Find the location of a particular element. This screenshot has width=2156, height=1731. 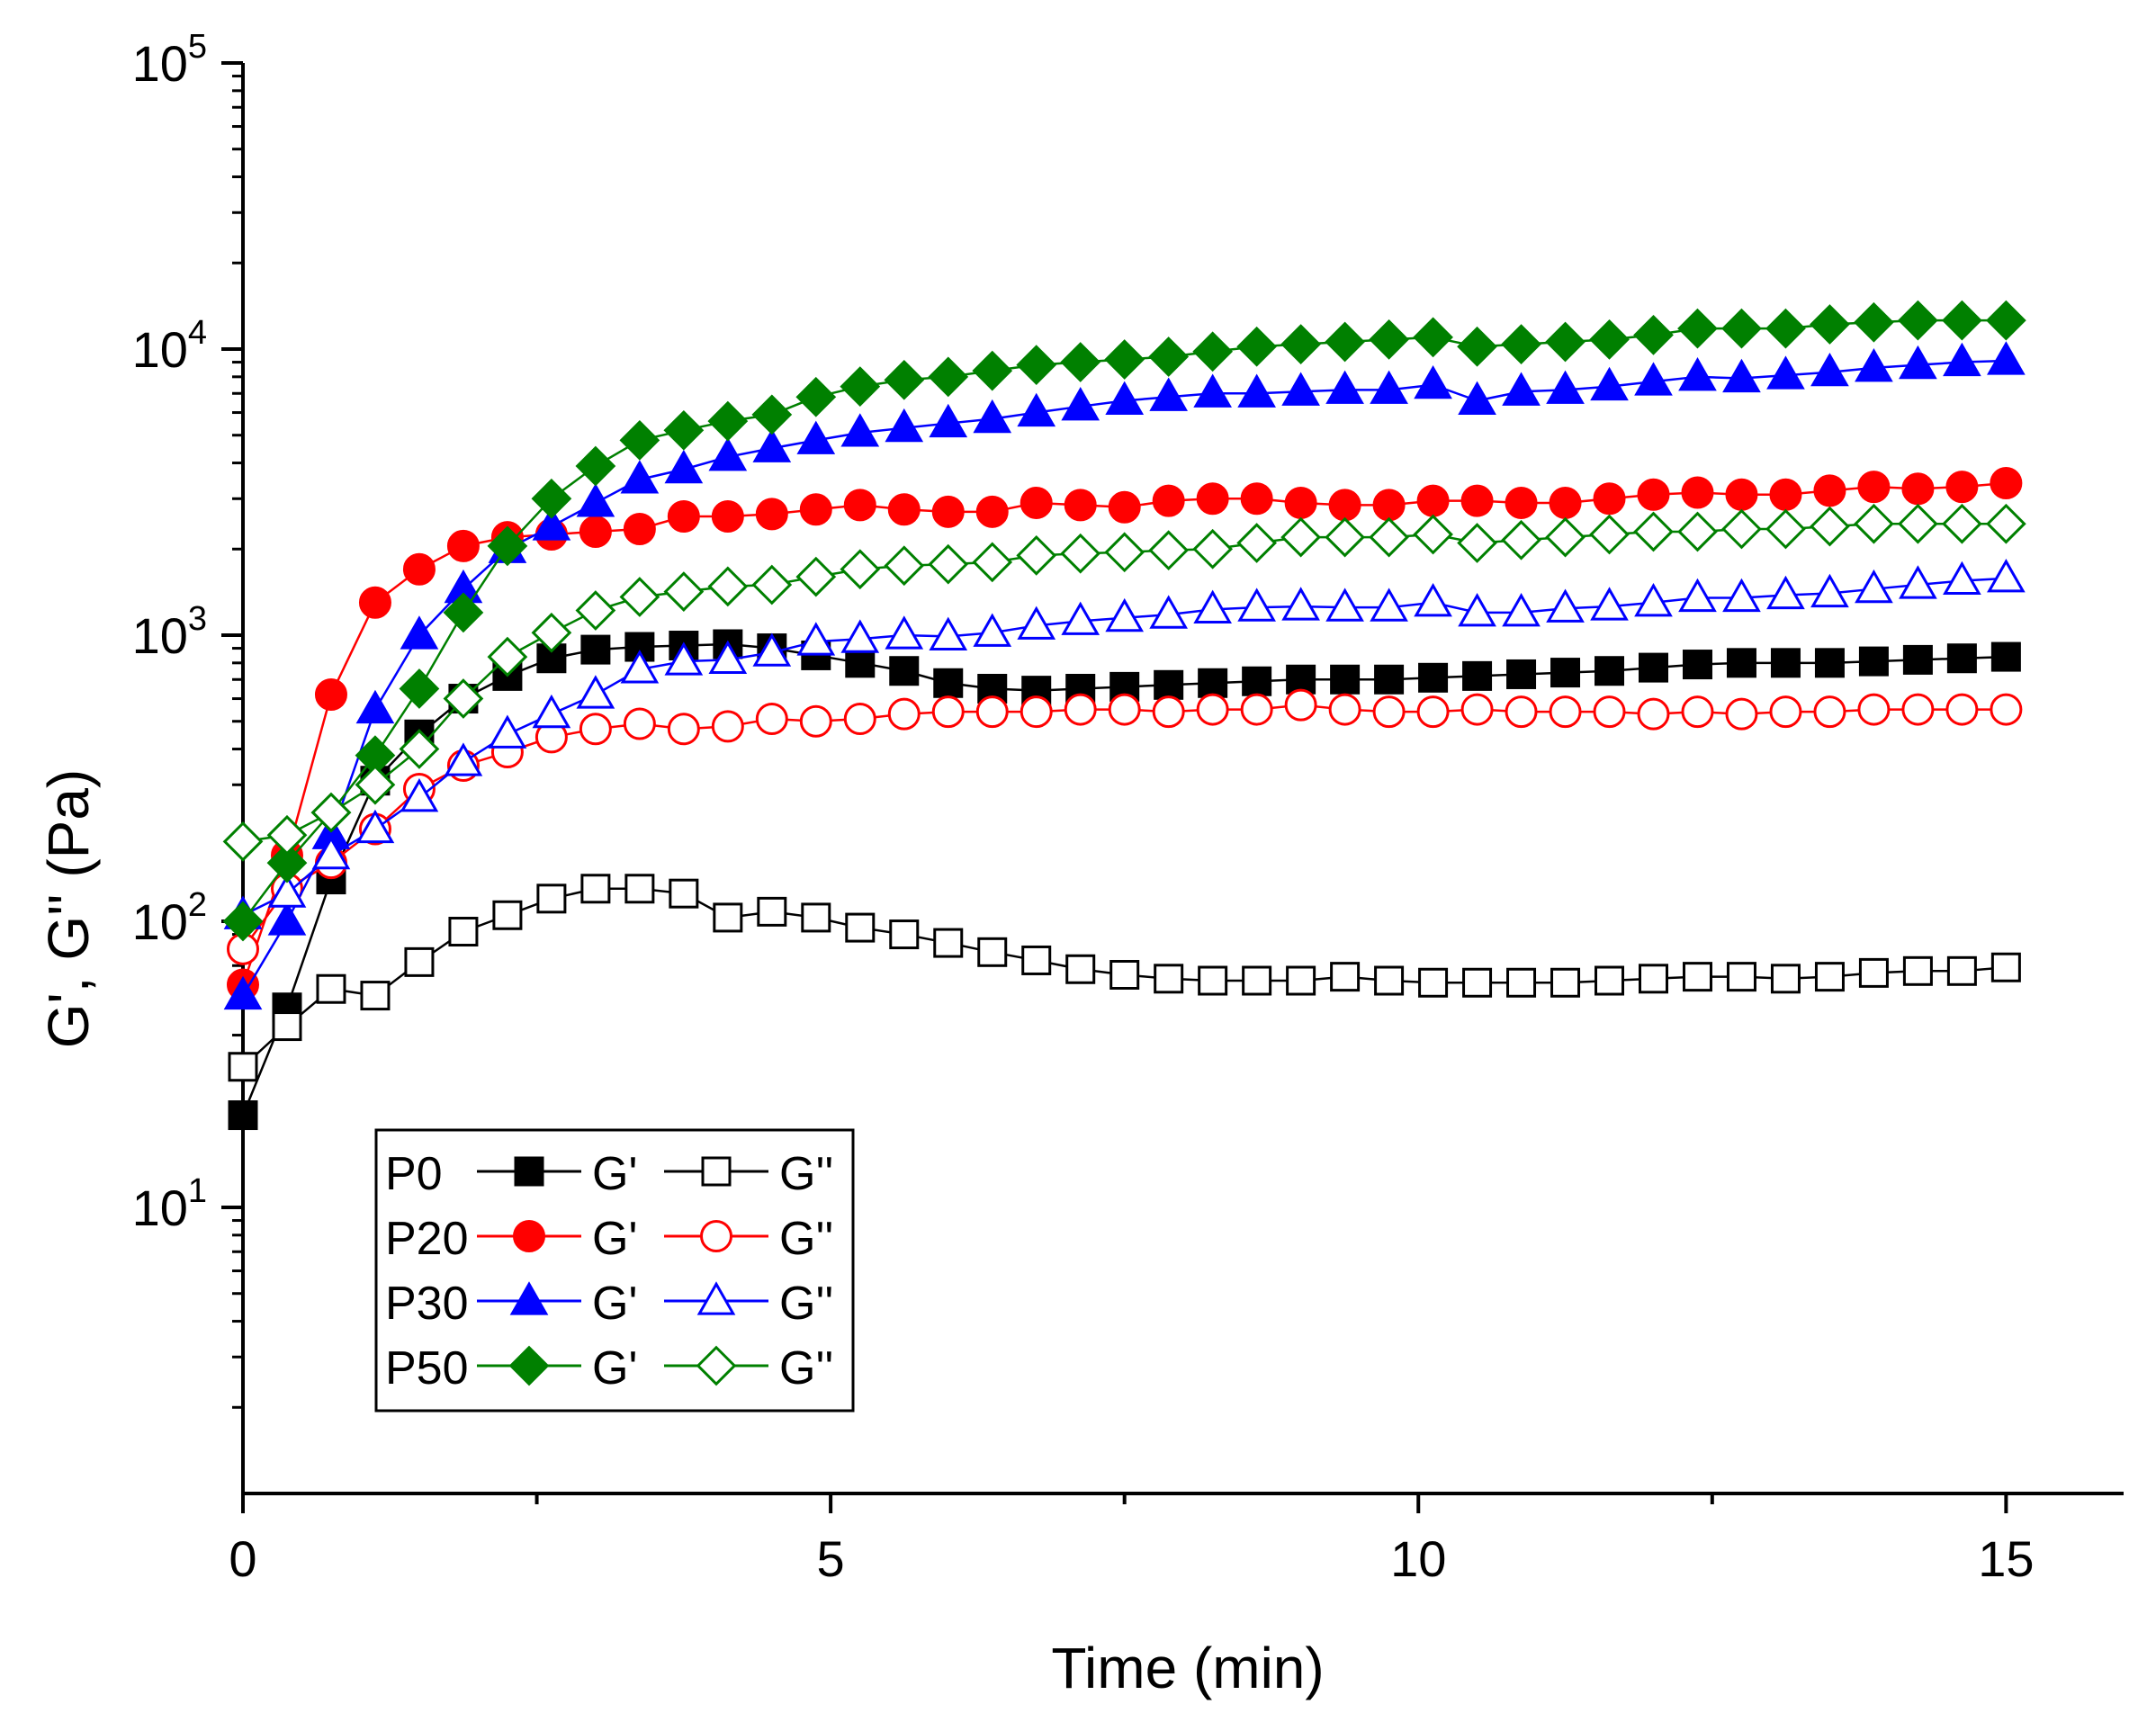

legend-gprime-label: G' is located at coordinates (614, 1239).